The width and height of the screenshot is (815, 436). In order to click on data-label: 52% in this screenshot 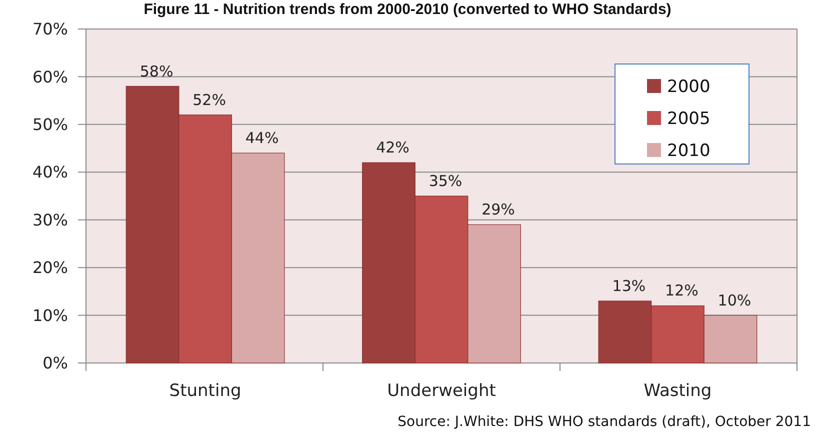, I will do `click(209, 99)`.